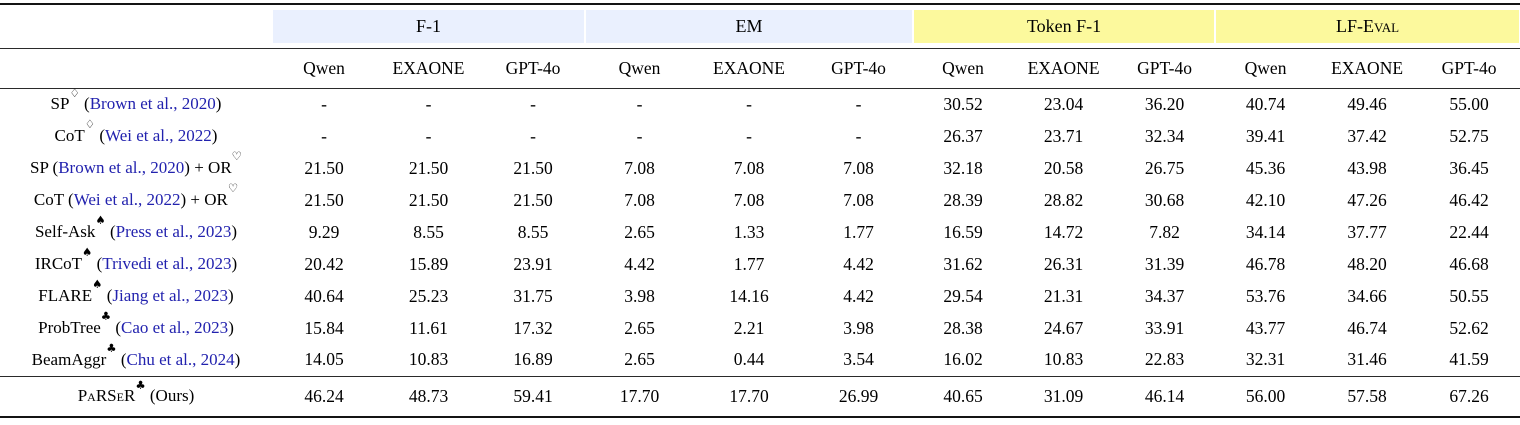 The width and height of the screenshot is (1520, 425). What do you see at coordinates (167, 263) in the screenshot?
I see `citation-link: Trivedi et al., 2023` at bounding box center [167, 263].